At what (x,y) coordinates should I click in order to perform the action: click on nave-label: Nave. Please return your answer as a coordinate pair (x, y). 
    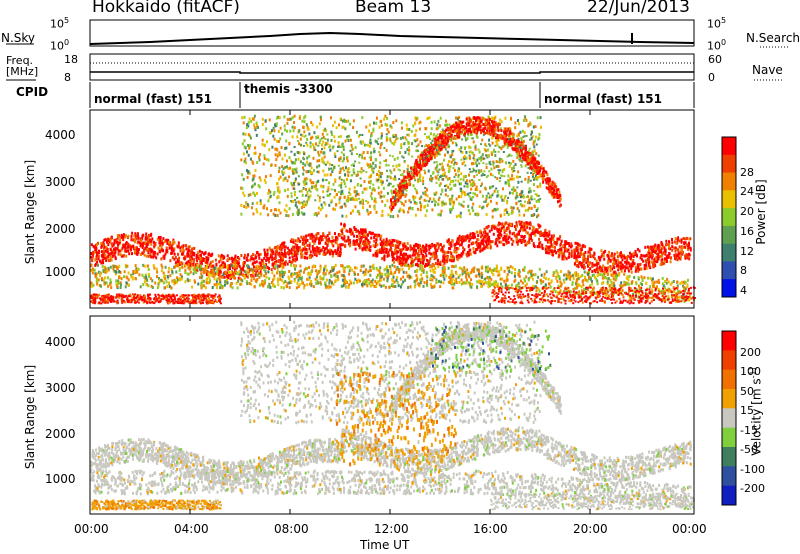
    Looking at the image, I should click on (767, 70).